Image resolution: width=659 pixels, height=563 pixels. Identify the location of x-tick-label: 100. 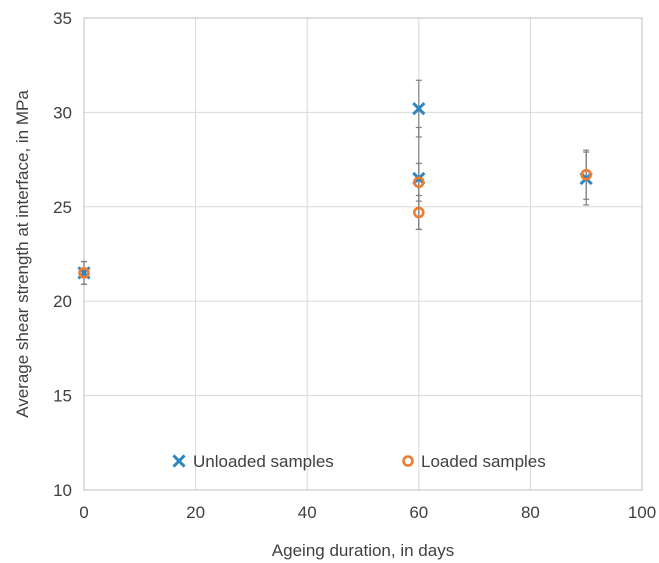
(642, 512).